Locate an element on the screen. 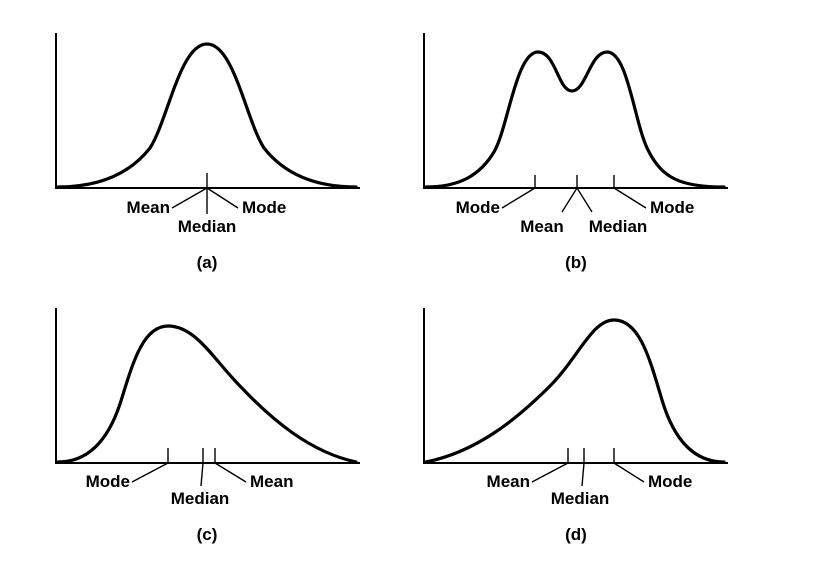 This screenshot has height=562, width=840. panel-b-median-leader is located at coordinates (584, 200).